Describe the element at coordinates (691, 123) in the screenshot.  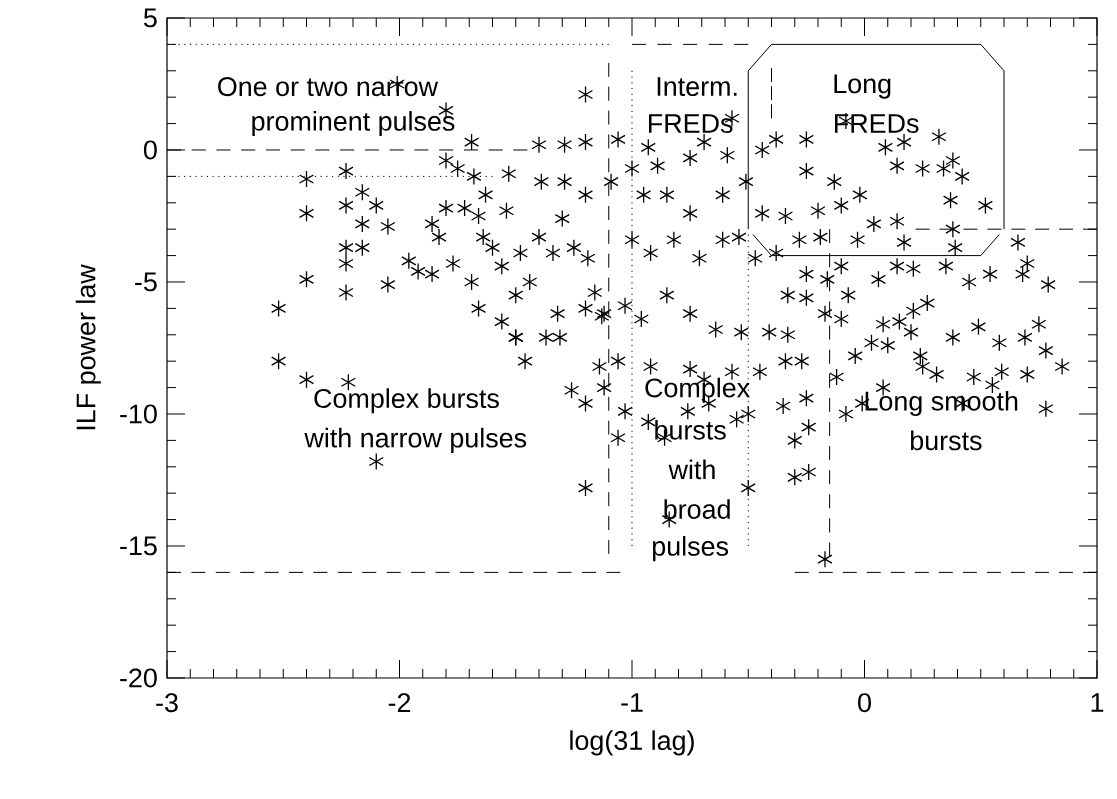
I see `annotation: FREDs` at that location.